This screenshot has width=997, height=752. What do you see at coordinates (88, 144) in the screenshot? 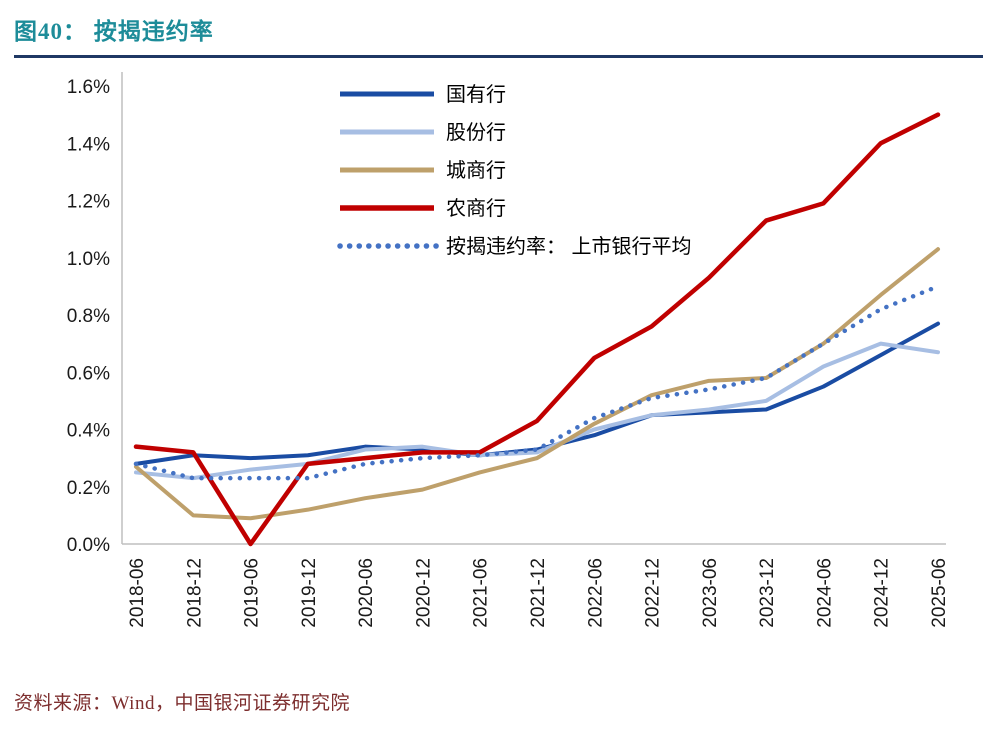
I see `y-axis-label: 1.4%` at bounding box center [88, 144].